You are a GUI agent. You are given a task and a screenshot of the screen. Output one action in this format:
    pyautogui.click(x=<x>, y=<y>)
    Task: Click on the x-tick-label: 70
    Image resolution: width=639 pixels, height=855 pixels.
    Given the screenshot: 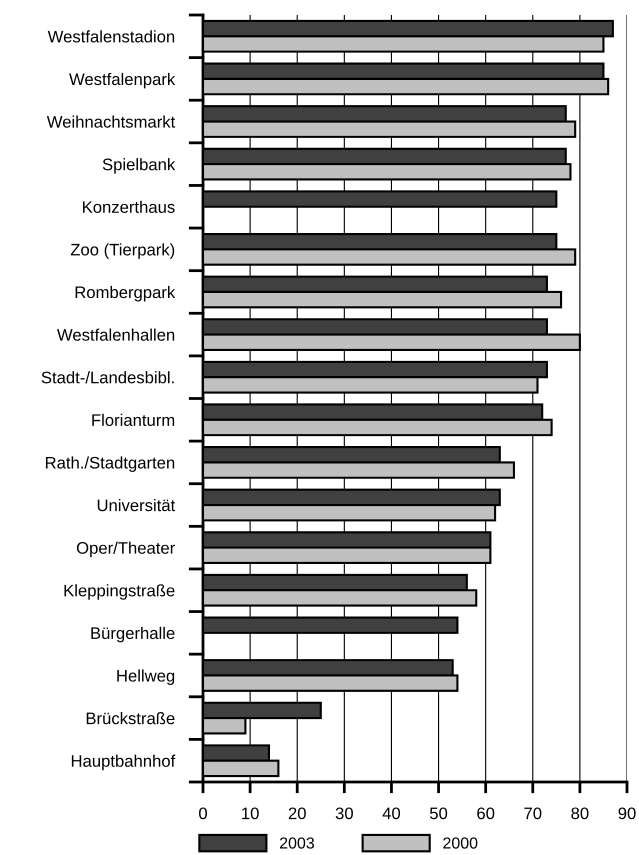 What is the action you would take?
    pyautogui.click(x=533, y=813)
    